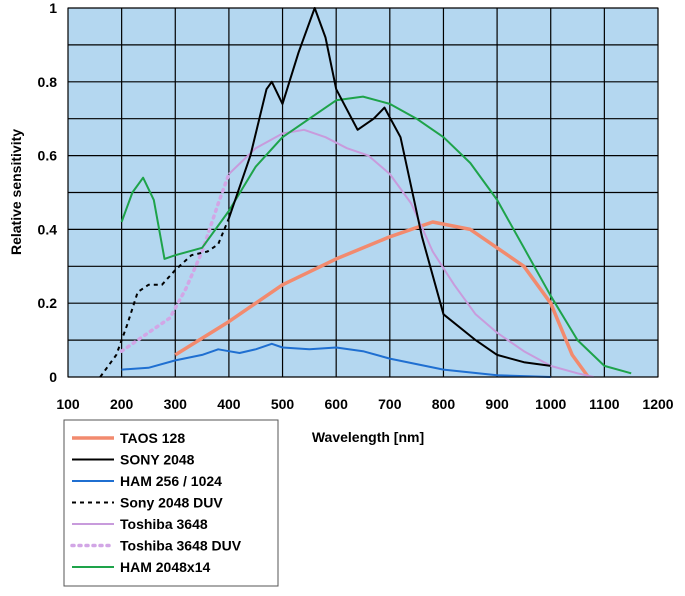 The image size is (685, 596). I want to click on y-tick-label: 0.6, so click(48, 156).